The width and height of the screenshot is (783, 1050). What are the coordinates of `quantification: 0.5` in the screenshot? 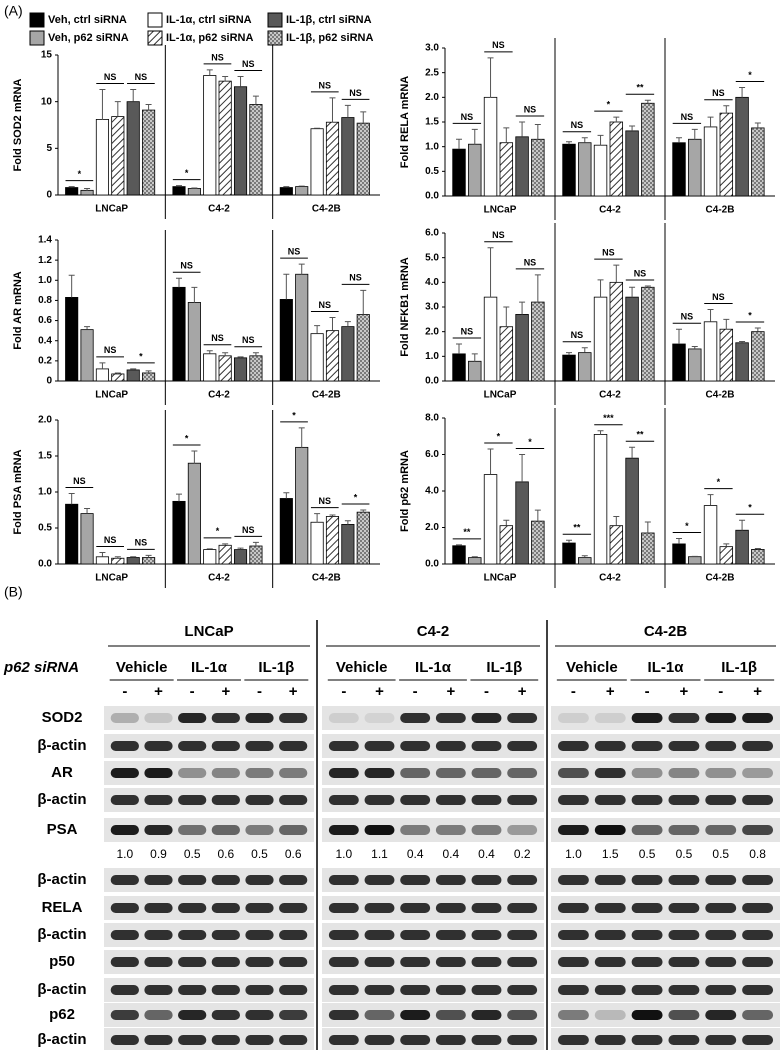 It's located at (720, 854).